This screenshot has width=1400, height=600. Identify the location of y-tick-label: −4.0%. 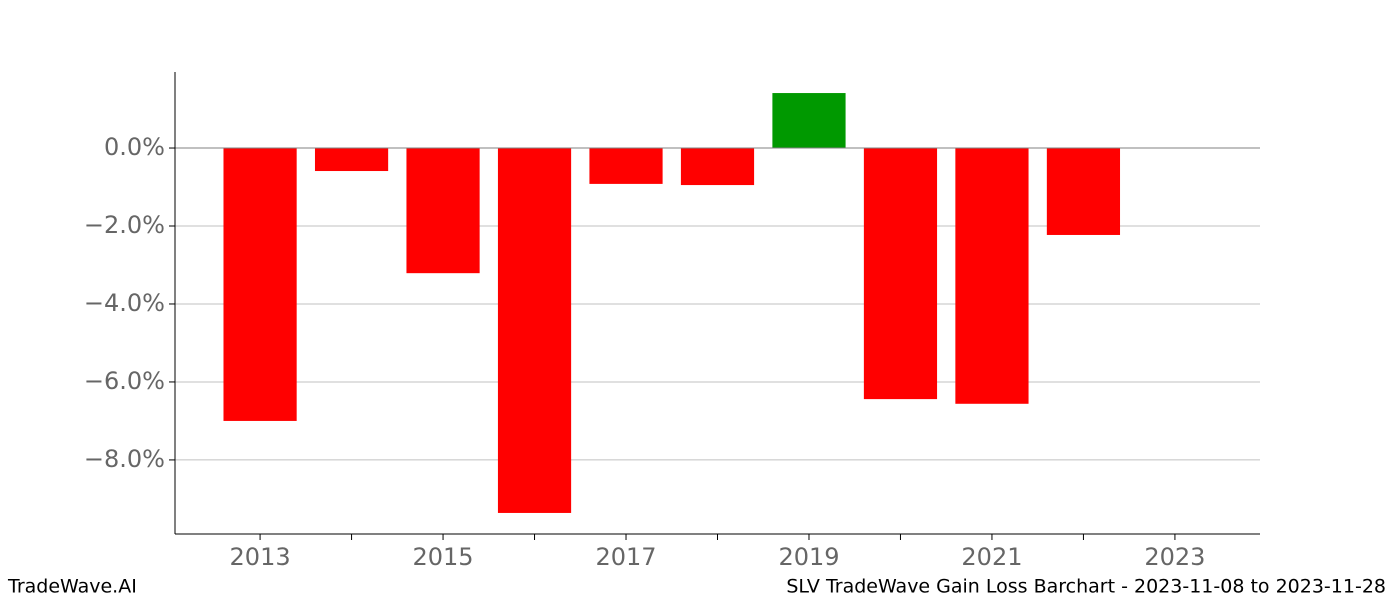
(124, 303).